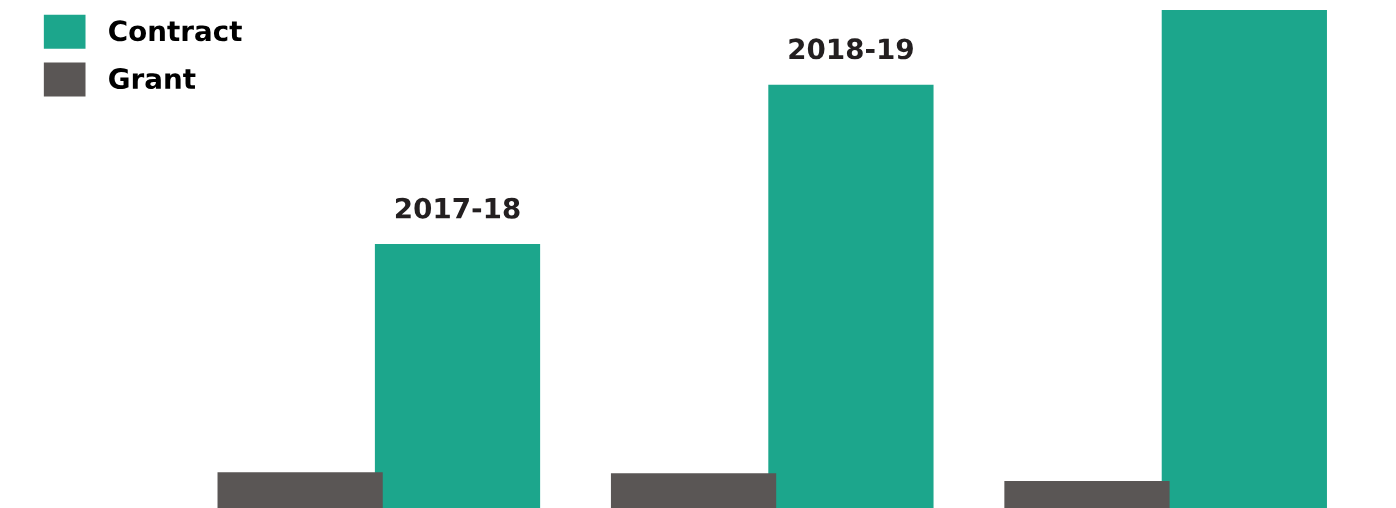 The height and width of the screenshot is (508, 1396). Describe the element at coordinates (152, 79) in the screenshot. I see `legend-label: Grant` at that location.